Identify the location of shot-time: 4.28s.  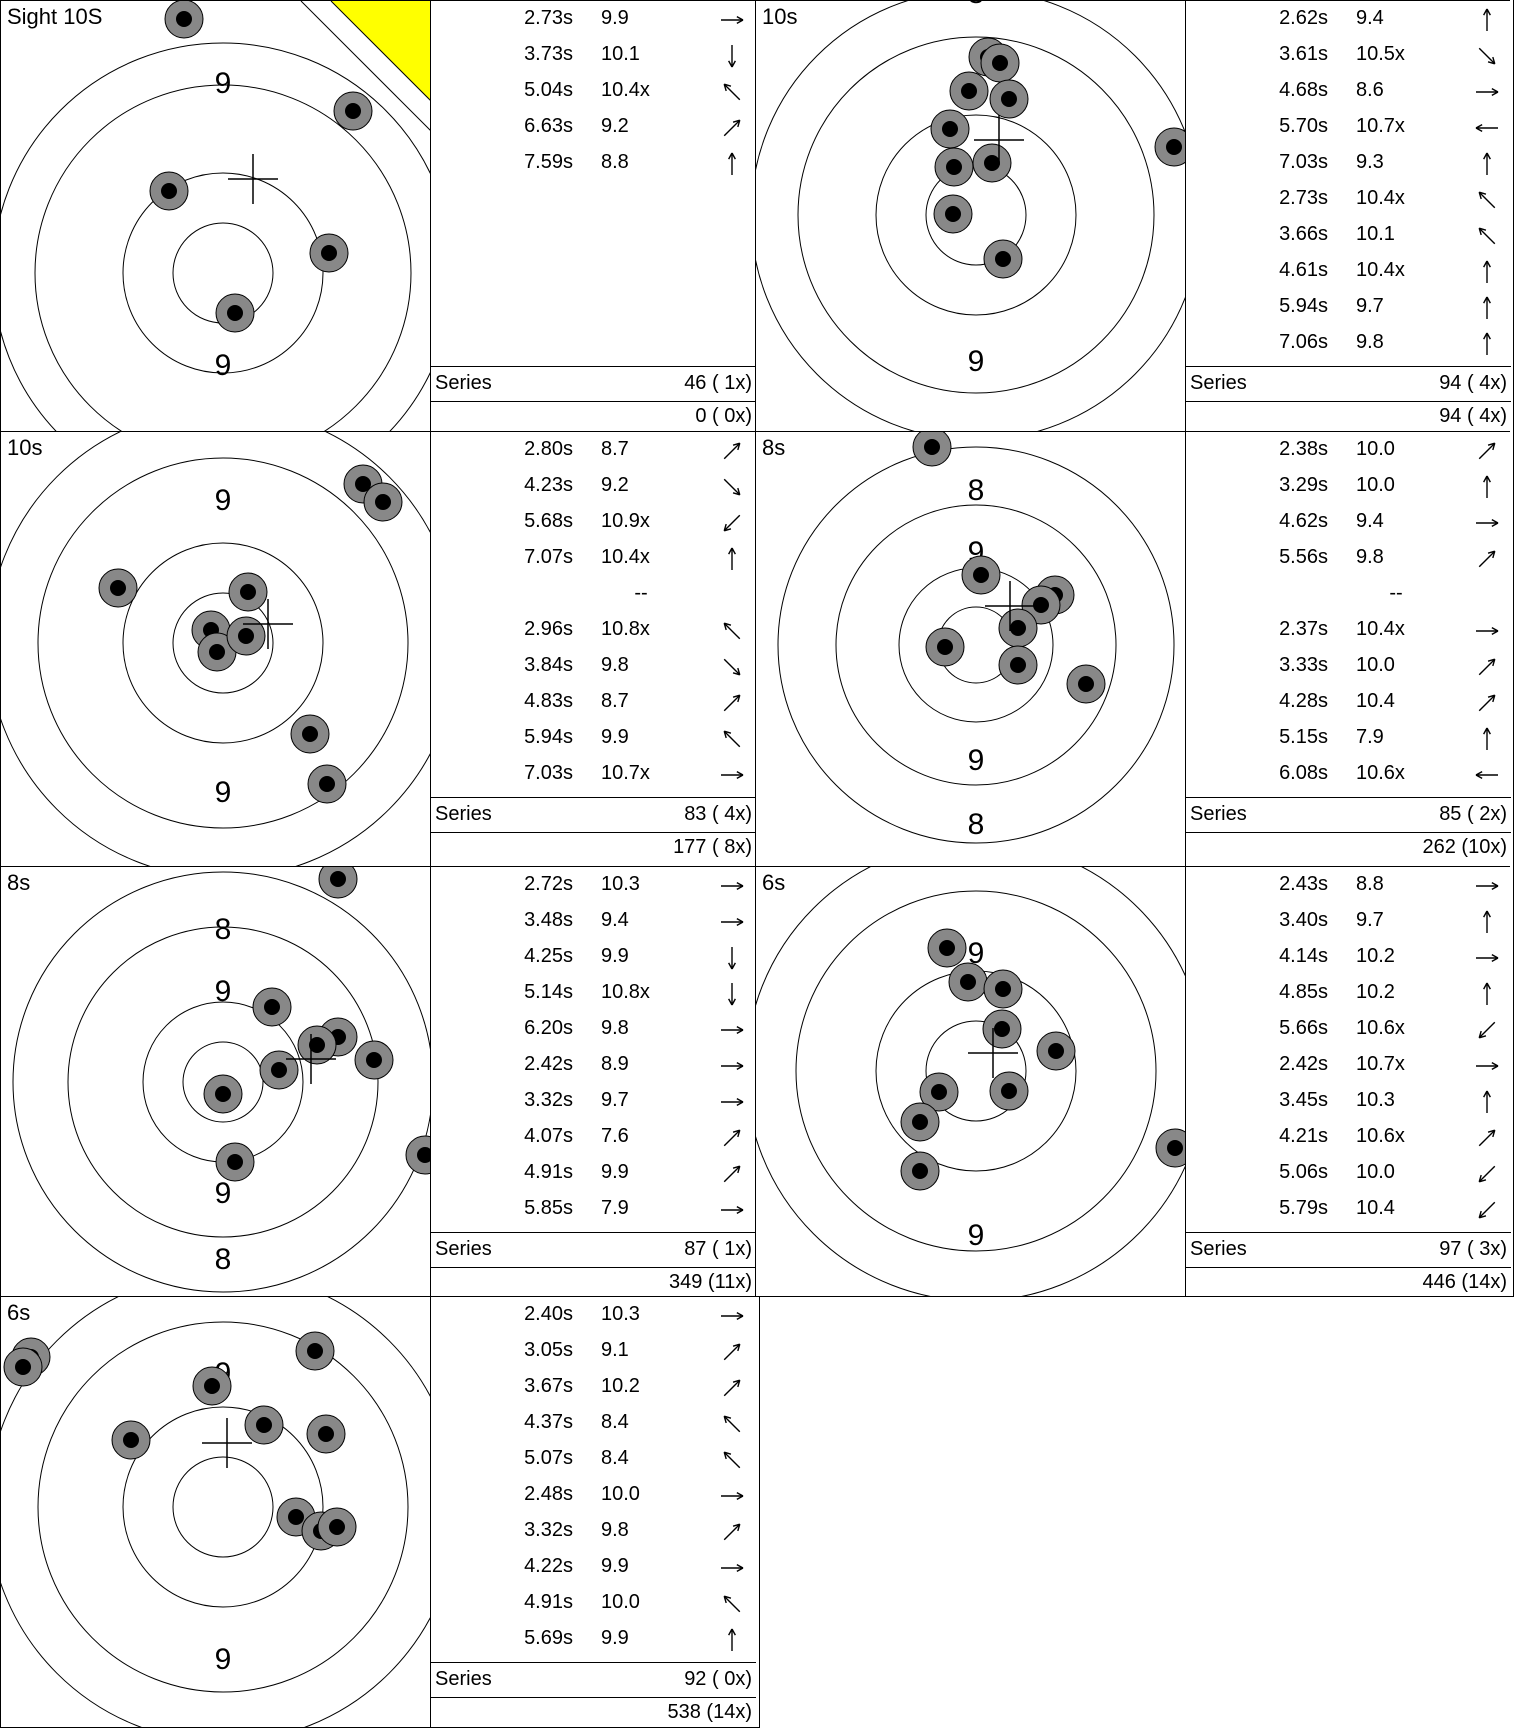
(1303, 701).